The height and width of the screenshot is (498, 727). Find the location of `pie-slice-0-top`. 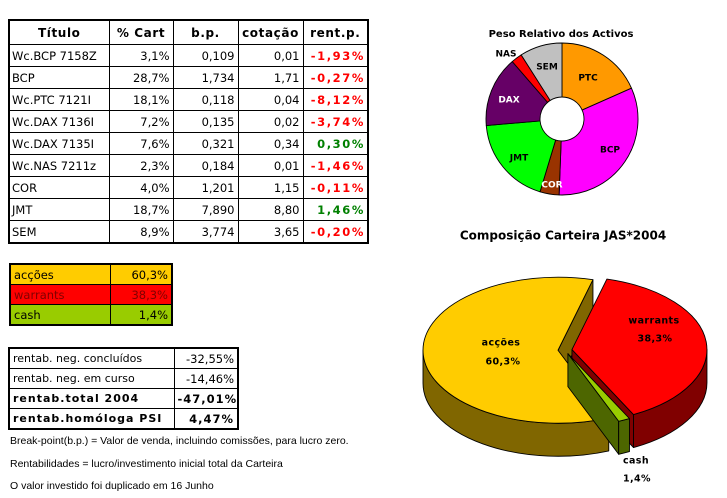

pie-slice-0-top is located at coordinates (516, 350).